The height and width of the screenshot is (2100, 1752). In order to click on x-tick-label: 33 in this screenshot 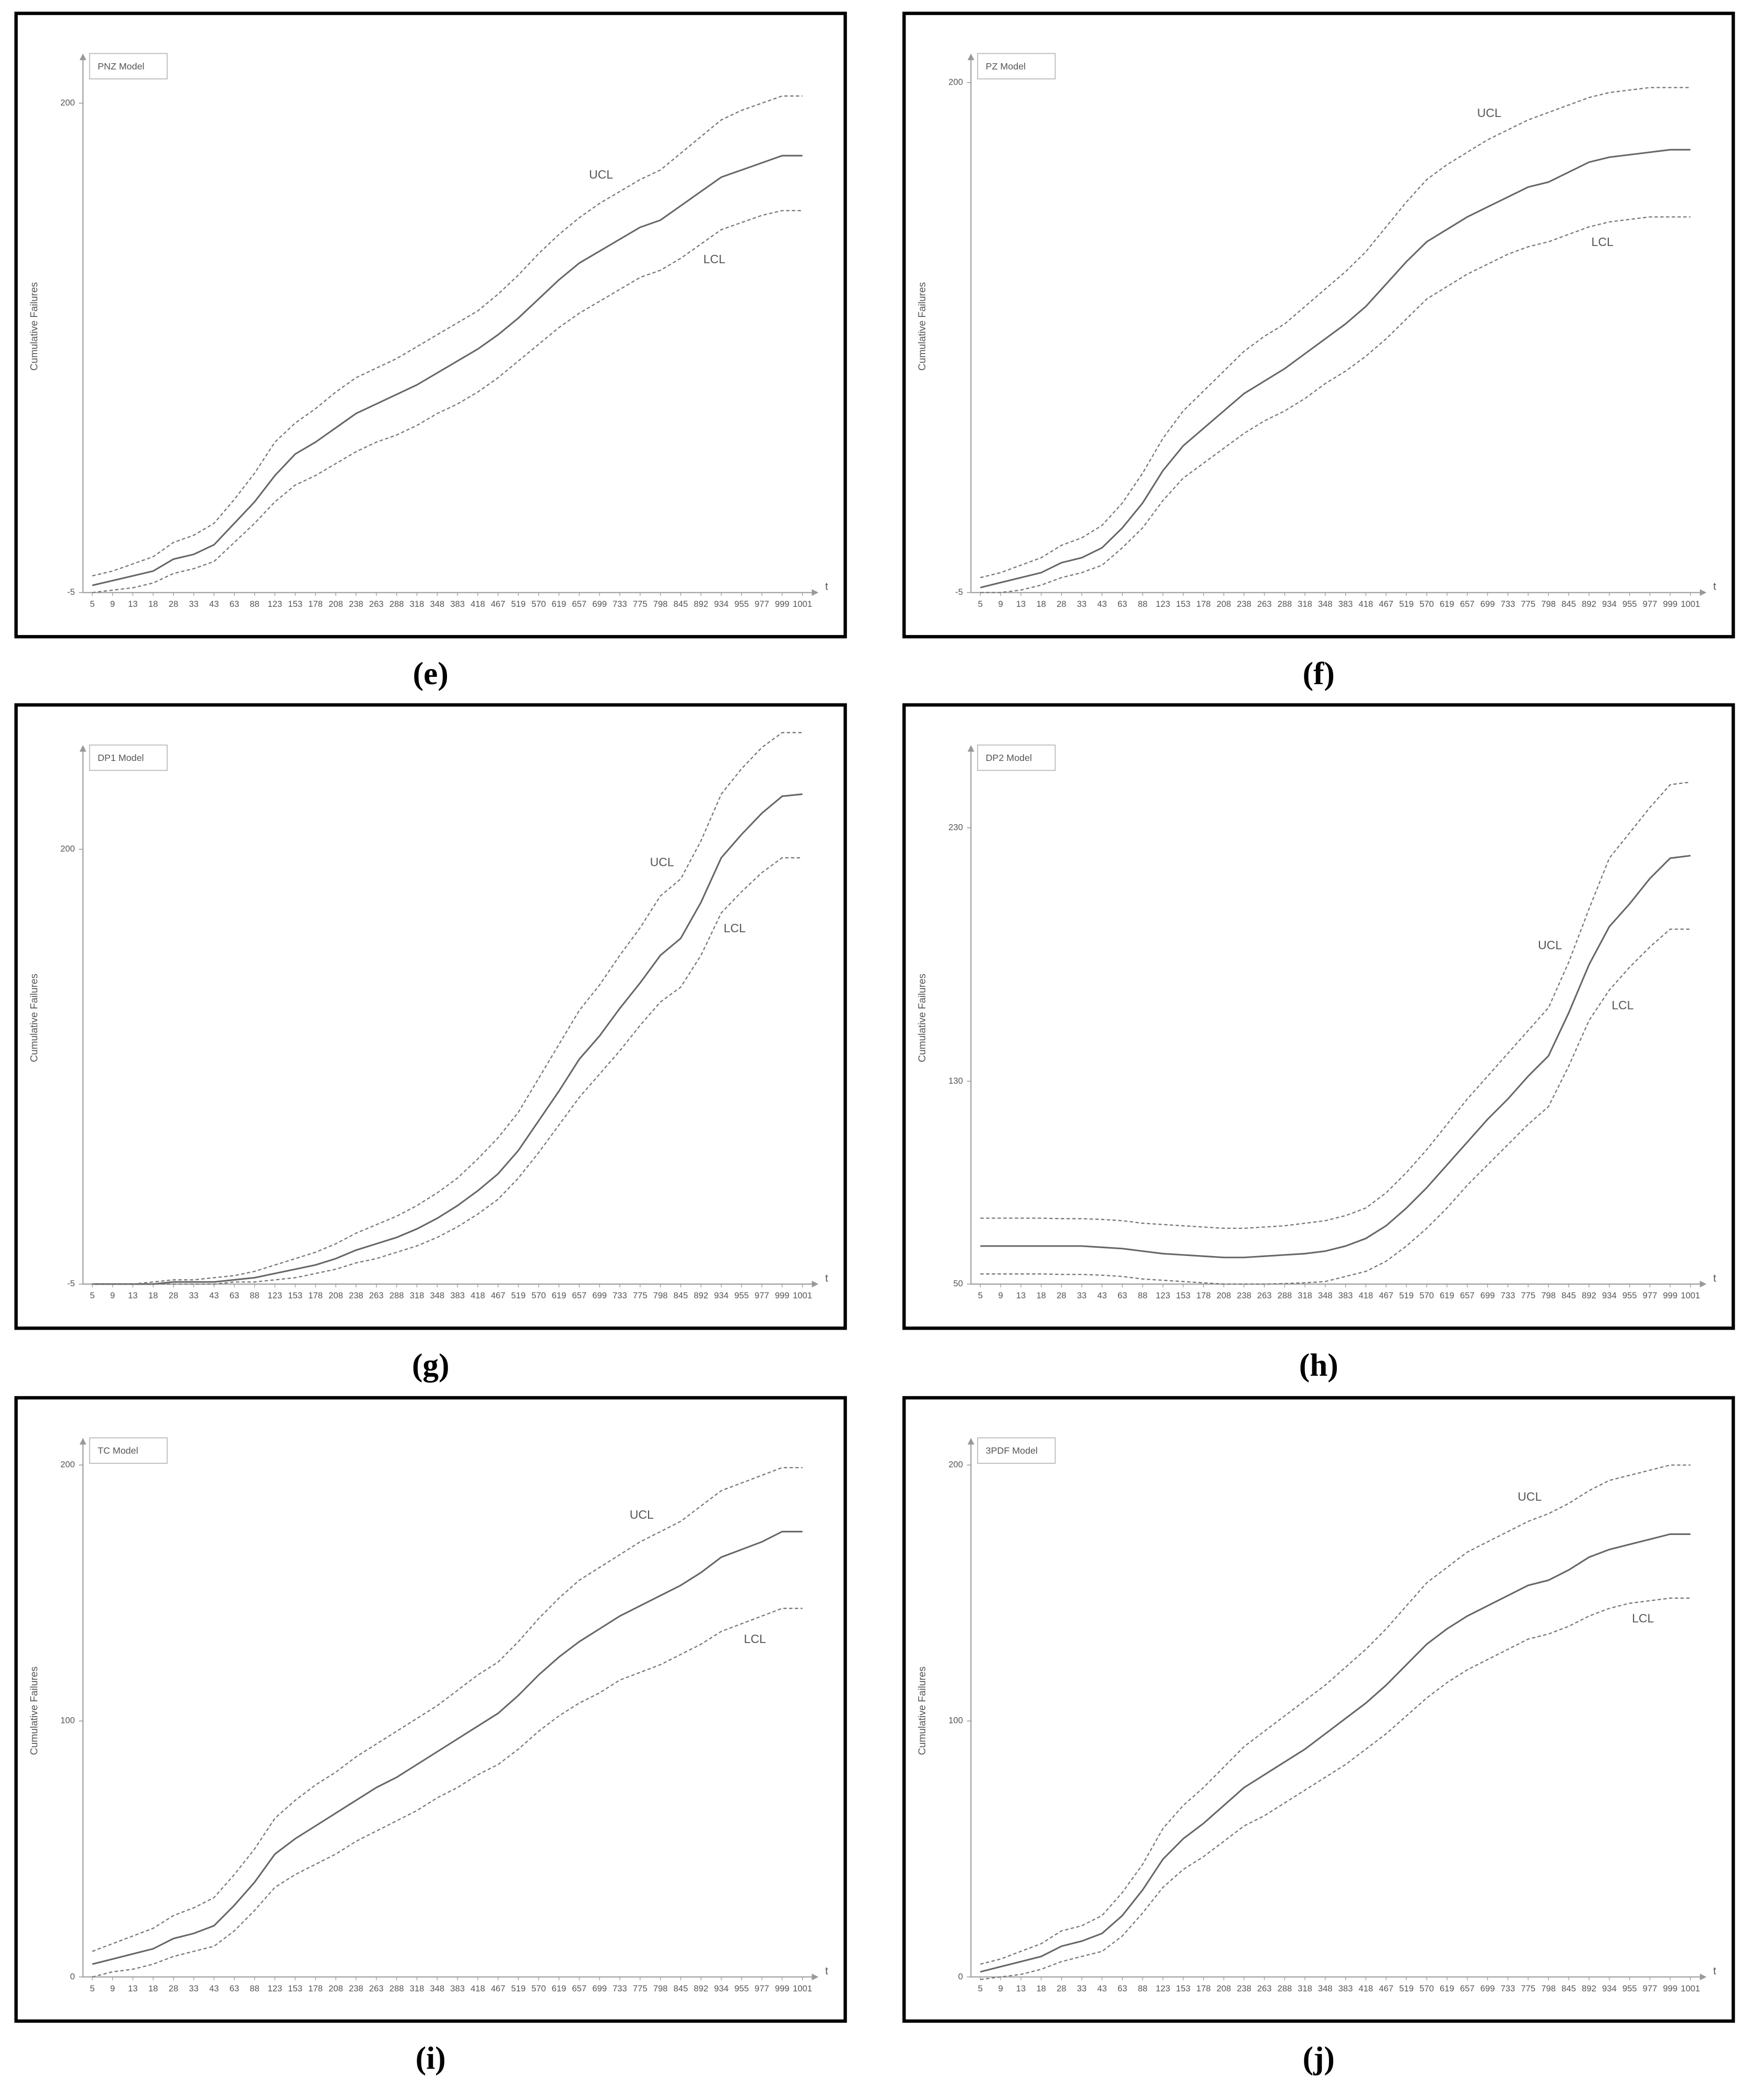, I will do `click(1081, 1295)`.